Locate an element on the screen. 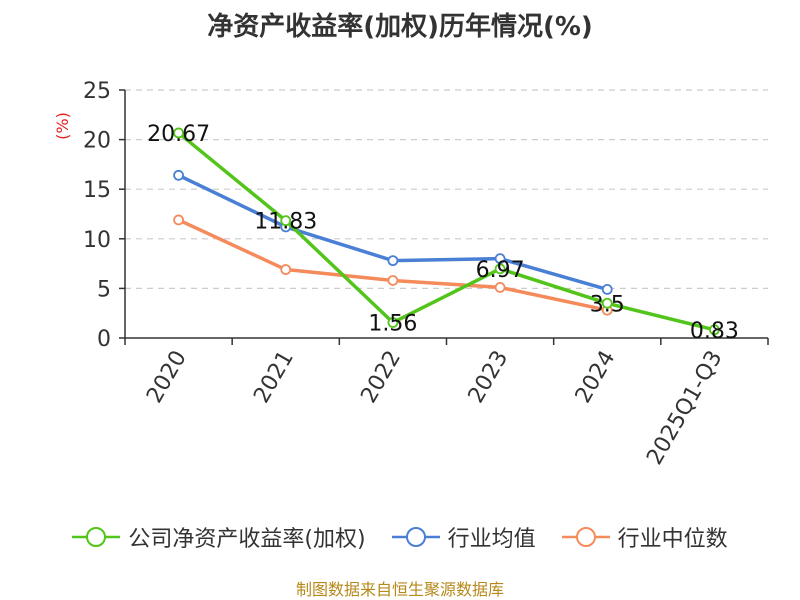 This screenshot has height=600, width=800. legend-item: 行业中位数 is located at coordinates (644, 537).